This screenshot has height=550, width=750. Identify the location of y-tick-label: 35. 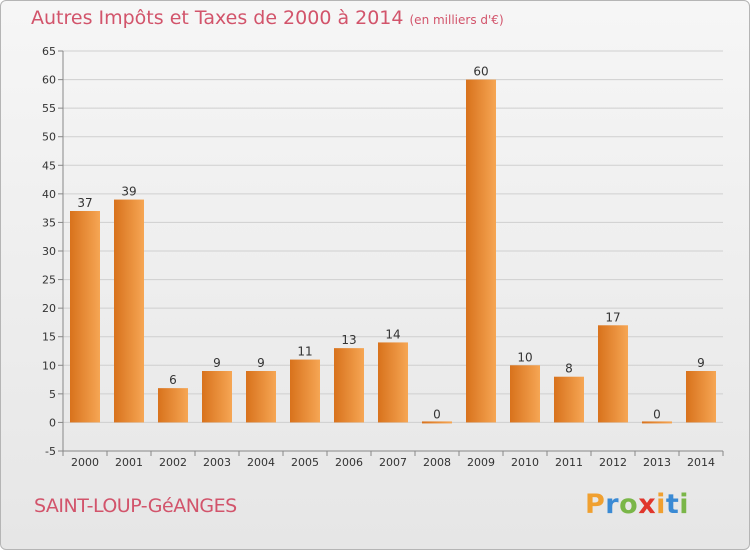
(49, 222).